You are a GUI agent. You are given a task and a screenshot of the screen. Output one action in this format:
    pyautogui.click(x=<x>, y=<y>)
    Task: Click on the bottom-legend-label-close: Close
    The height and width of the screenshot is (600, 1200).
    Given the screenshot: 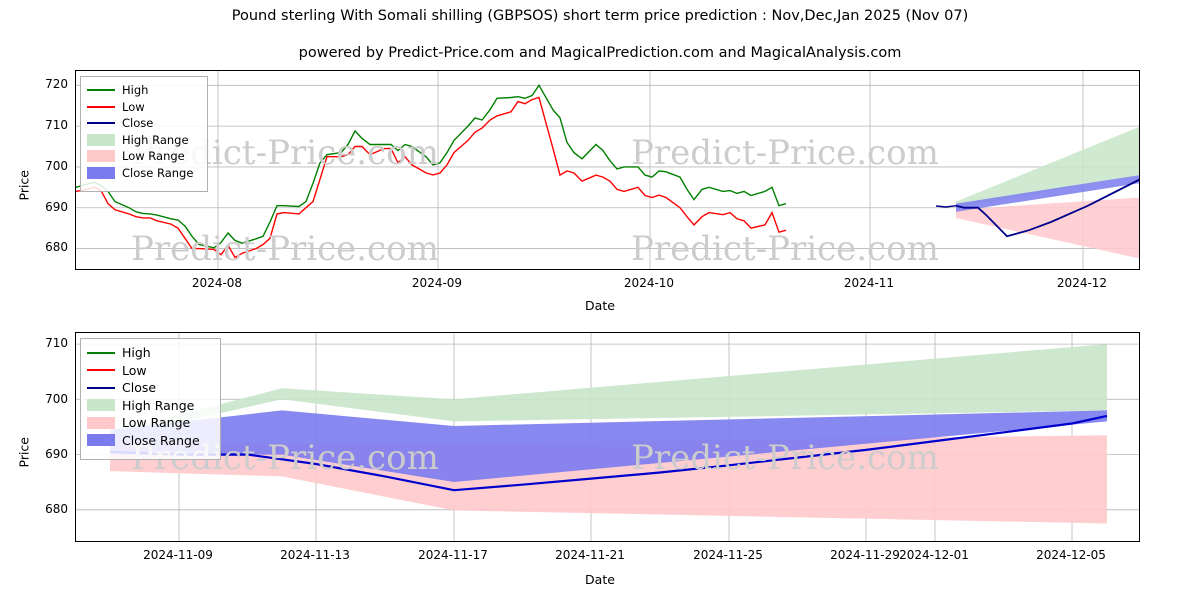 What is the action you would take?
    pyautogui.click(x=139, y=388)
    